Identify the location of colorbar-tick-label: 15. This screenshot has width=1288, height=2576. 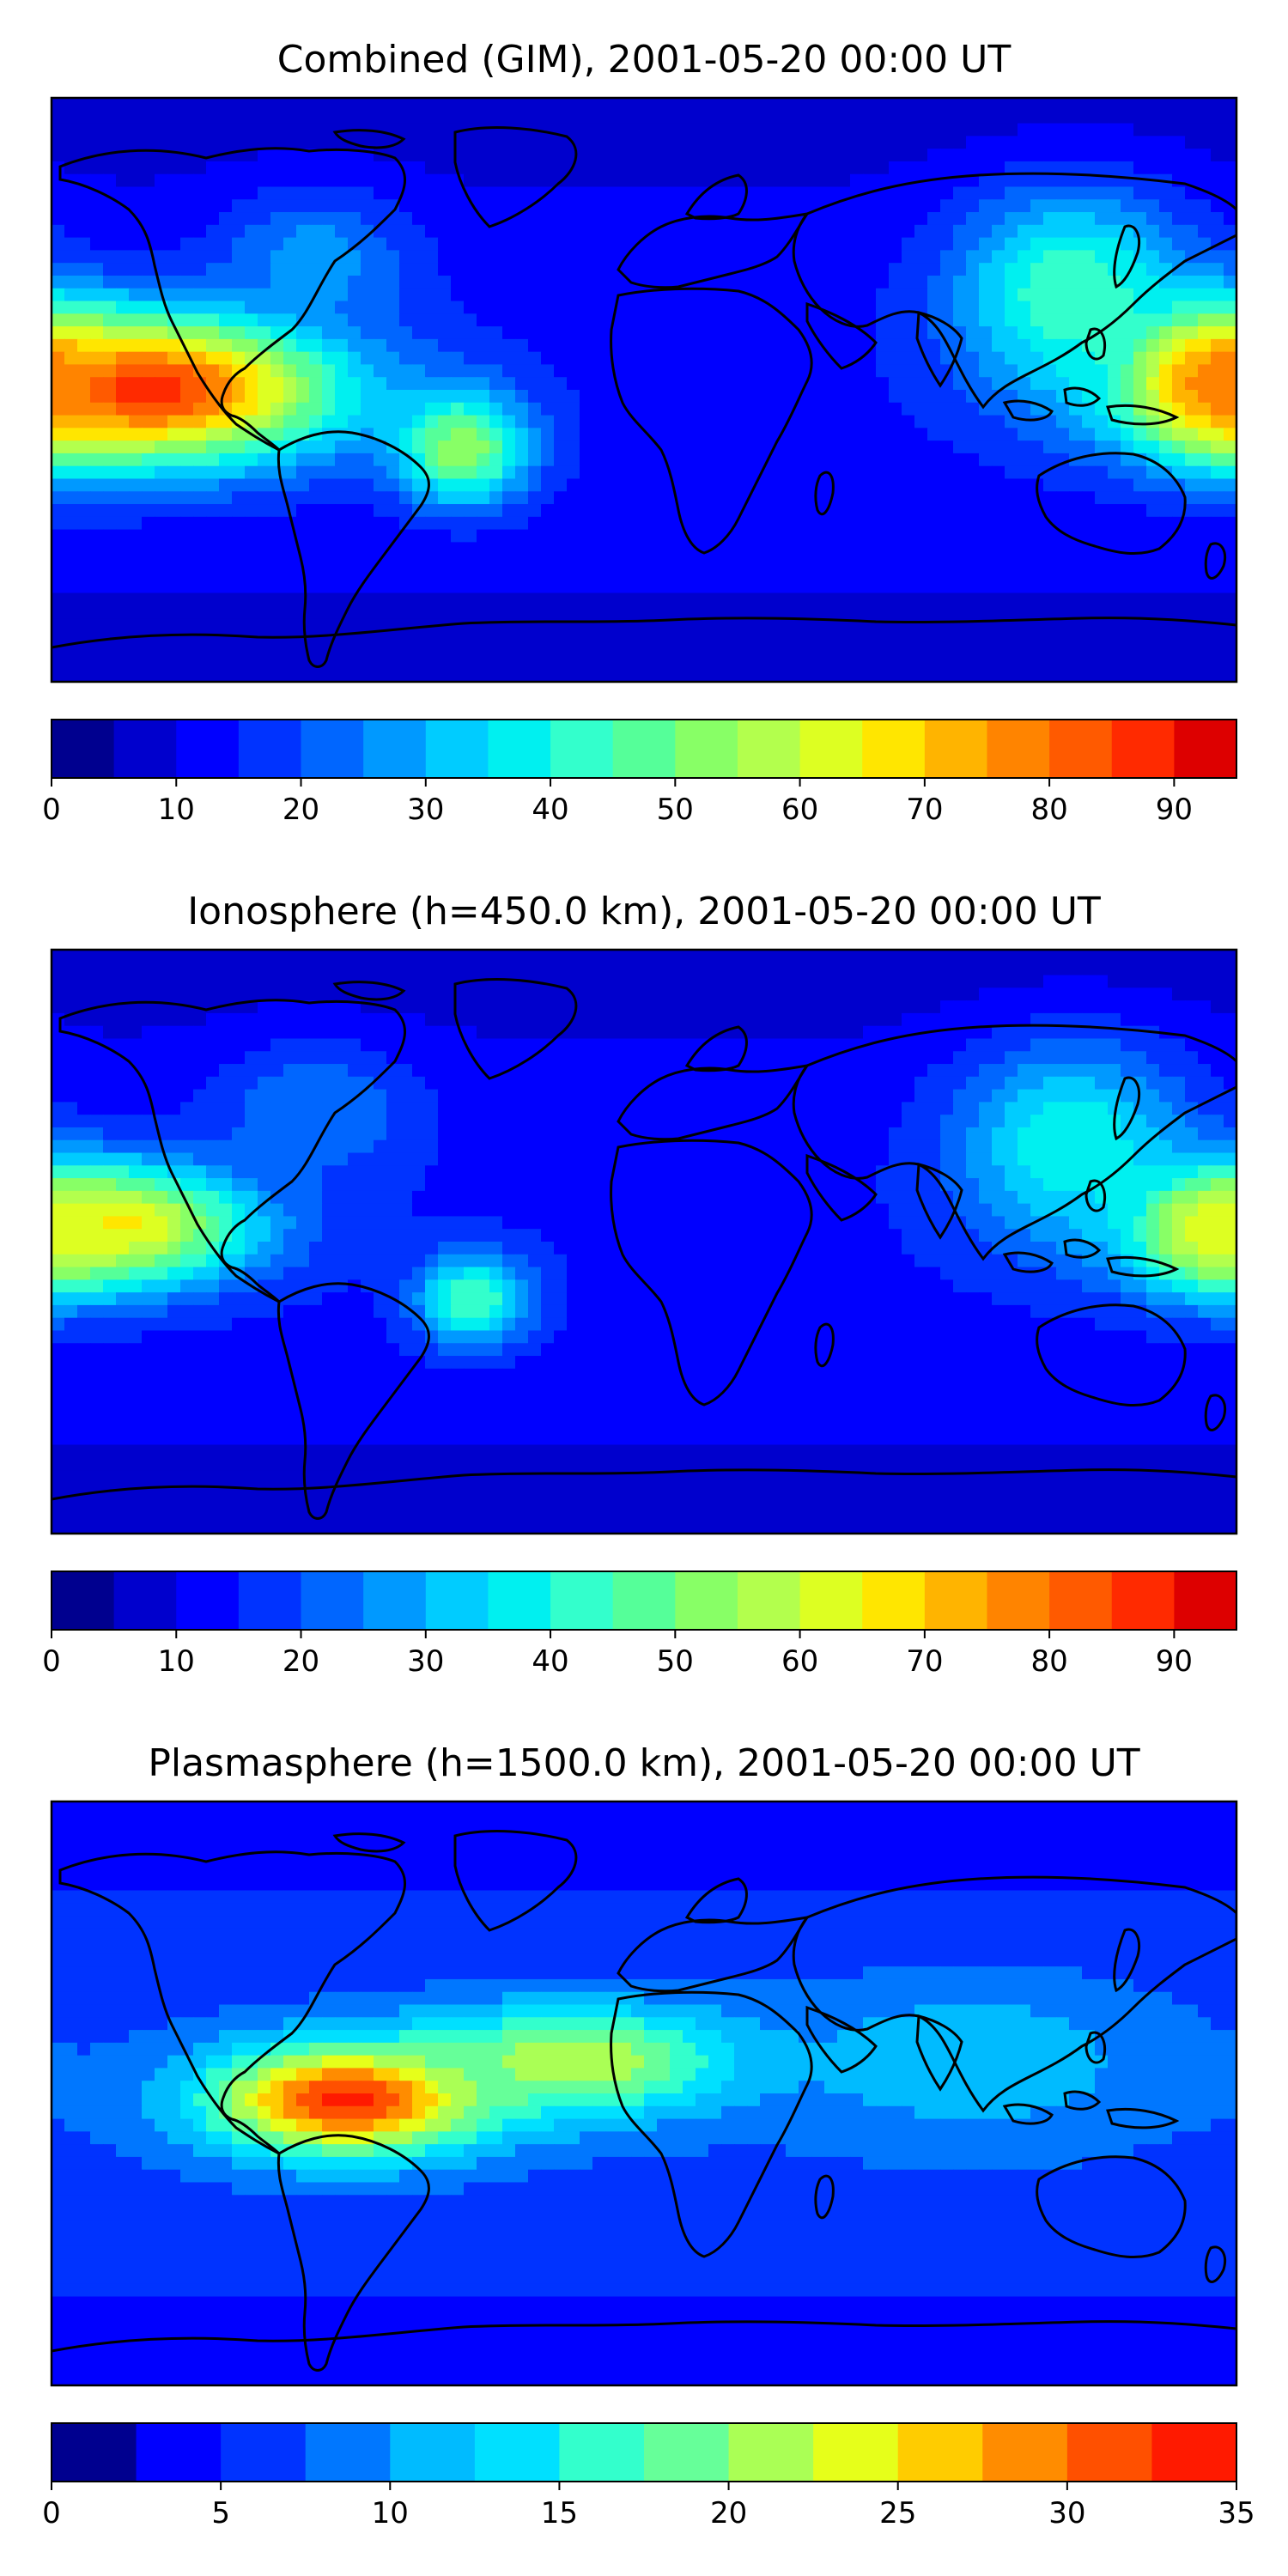
(559, 2513).